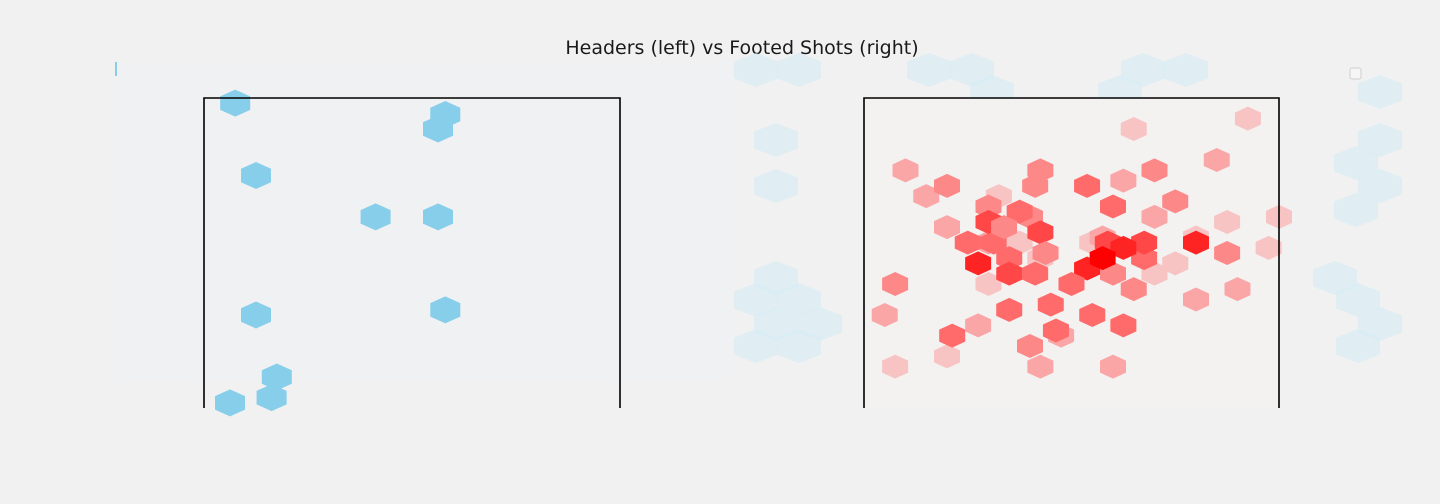  What do you see at coordinates (1355, 73) in the screenshot?
I see `legend-box` at bounding box center [1355, 73].